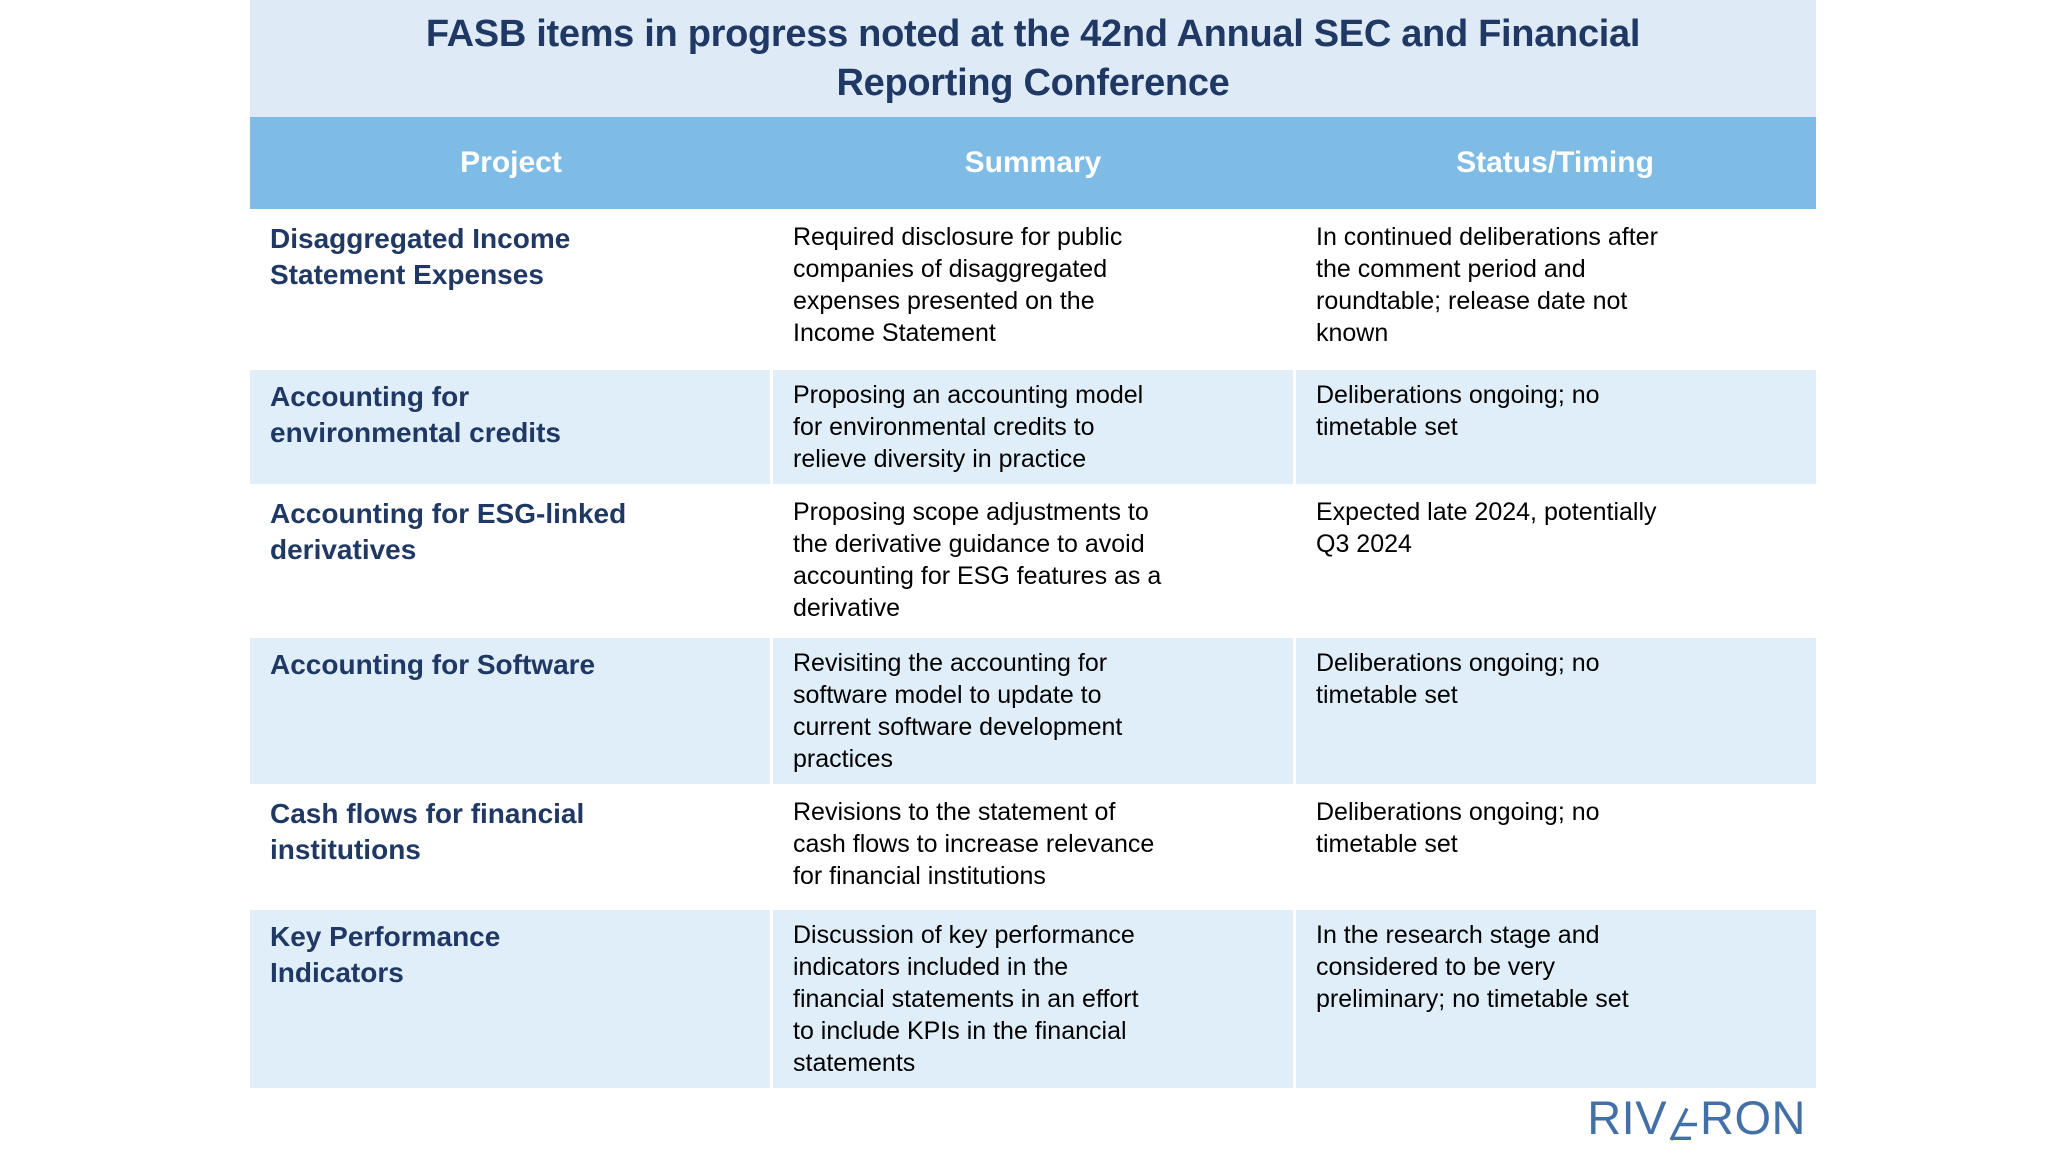 The height and width of the screenshot is (1153, 2048). Describe the element at coordinates (510, 427) in the screenshot. I see `project-cell: Accounting for environmental credits` at that location.